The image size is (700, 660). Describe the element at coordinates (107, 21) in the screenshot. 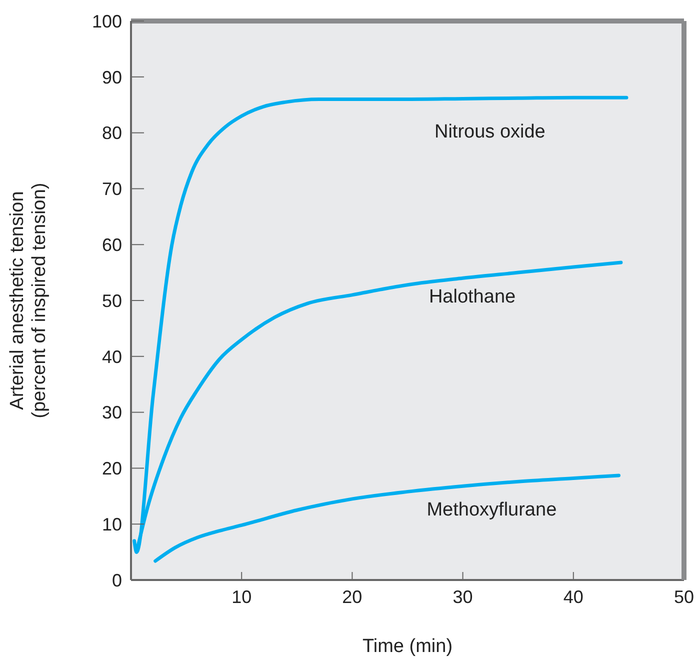

I see `y-tick-label: 100` at that location.